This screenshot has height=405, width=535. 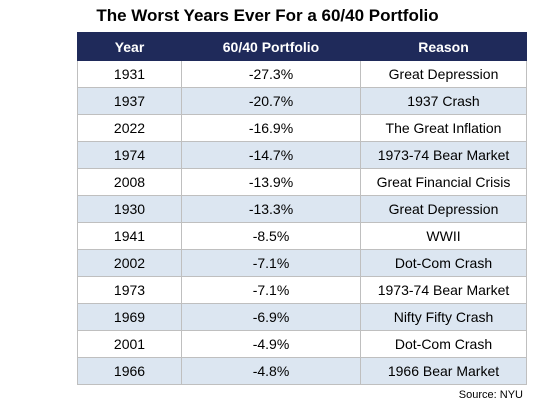 What do you see at coordinates (271, 74) in the screenshot?
I see `table-cell: -27.3%` at bounding box center [271, 74].